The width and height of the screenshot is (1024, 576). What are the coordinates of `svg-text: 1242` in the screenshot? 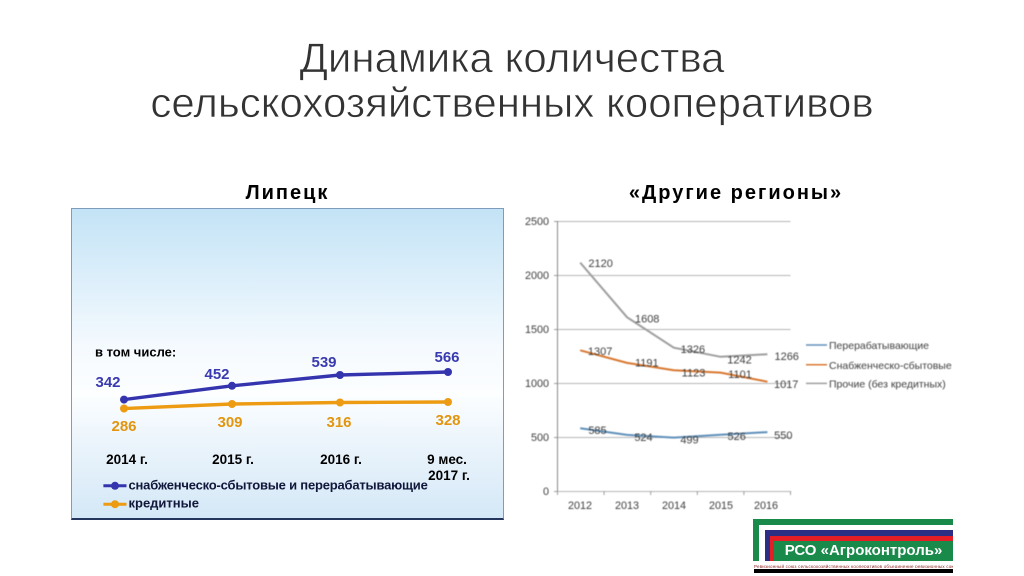 It's located at (739, 360).